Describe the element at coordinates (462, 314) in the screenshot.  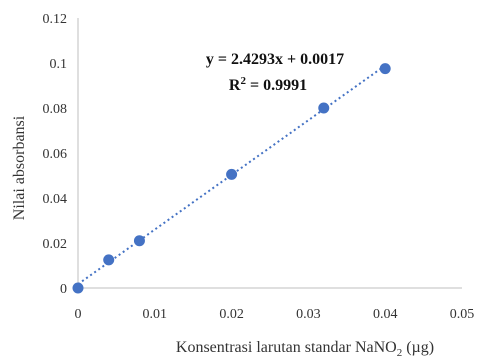
I see `x-tick-label: 0.05` at that location.